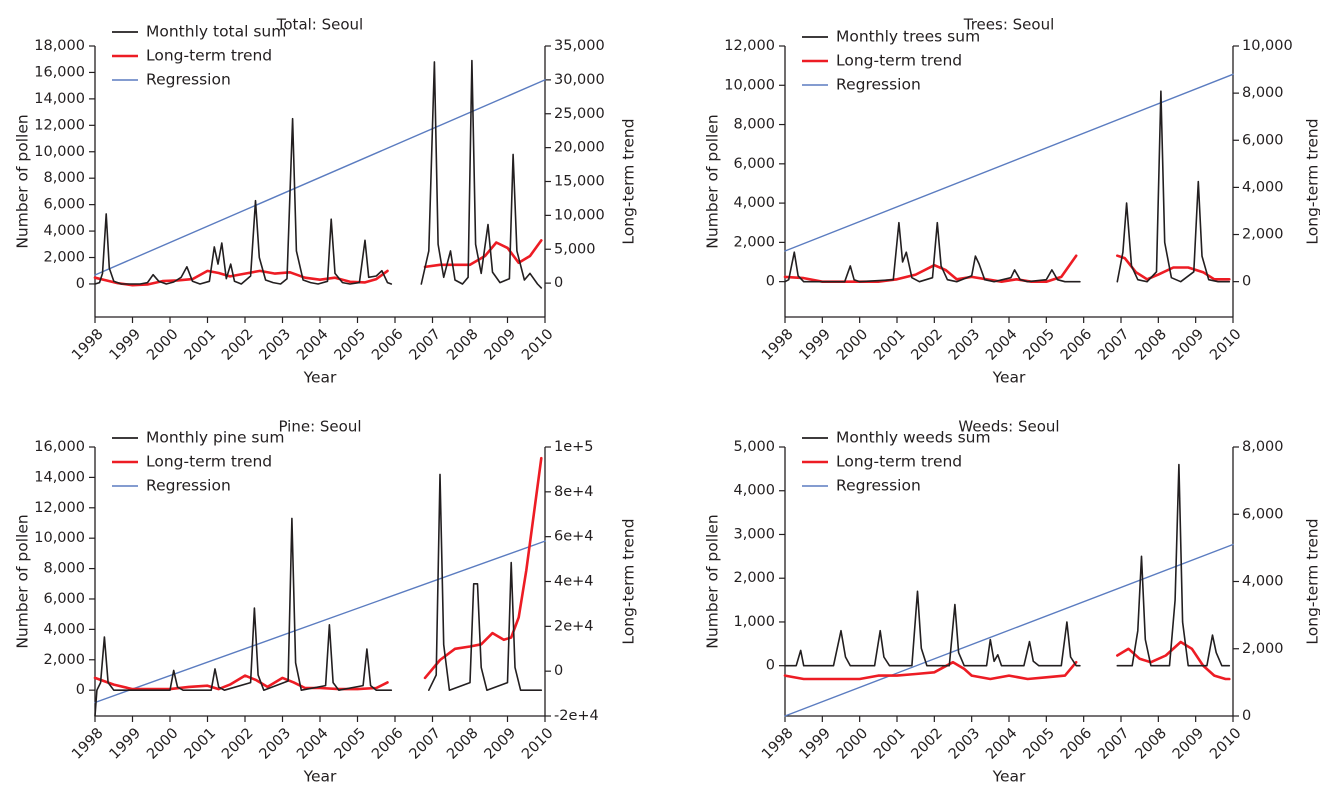 The image size is (1320, 789). I want to click on y-tick-label: 10,000, so click(749, 85).